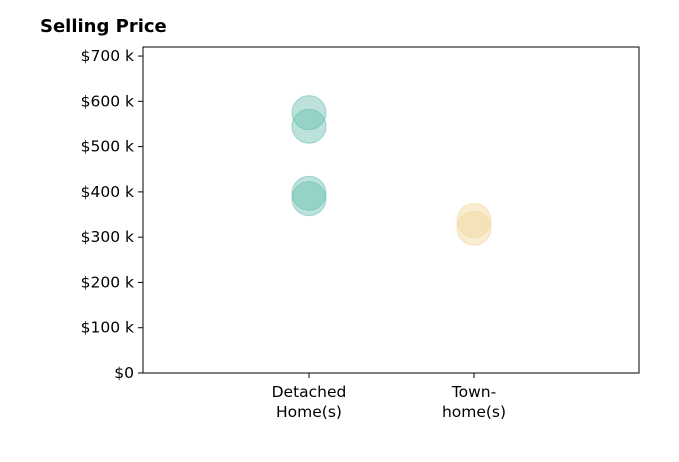 This screenshot has height=462, width=679. I want to click on y-tick-label: $0, so click(124, 373).